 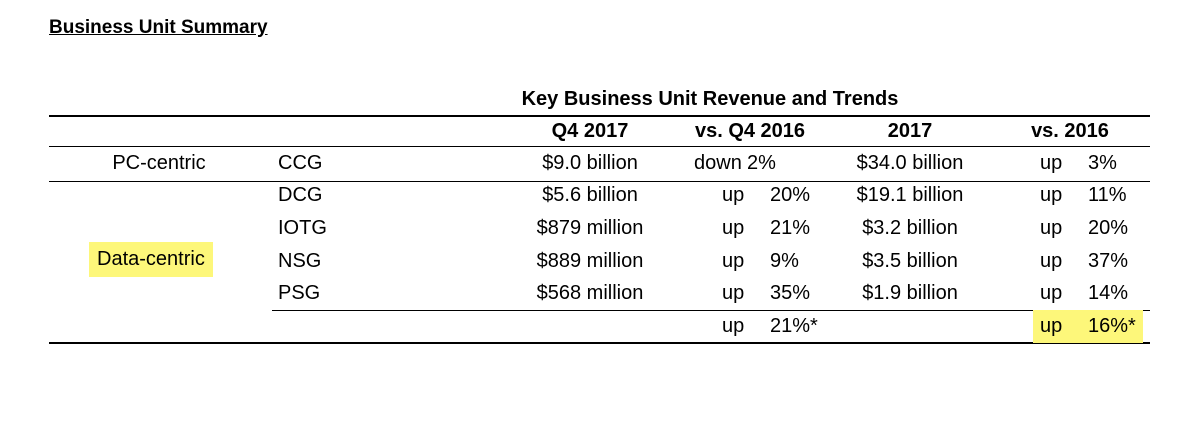 What do you see at coordinates (599, 181) in the screenshot?
I see `pc-centric-rule` at bounding box center [599, 181].